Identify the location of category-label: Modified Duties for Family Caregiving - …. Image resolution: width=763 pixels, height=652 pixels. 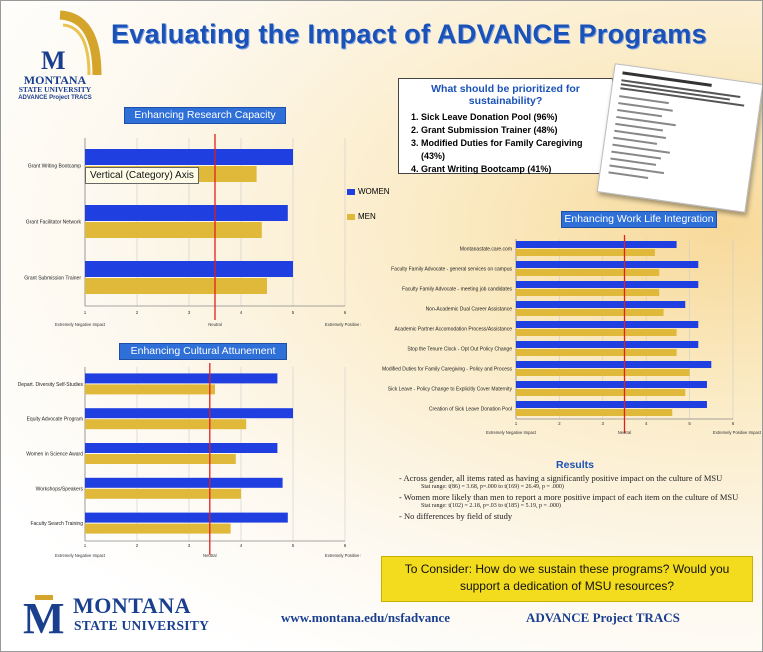
(447, 370).